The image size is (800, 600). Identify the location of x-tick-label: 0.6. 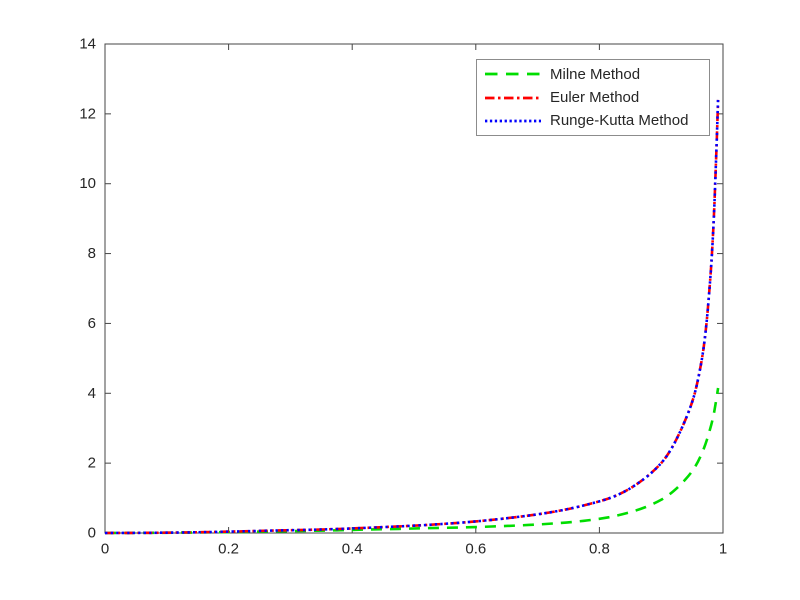
(475, 548).